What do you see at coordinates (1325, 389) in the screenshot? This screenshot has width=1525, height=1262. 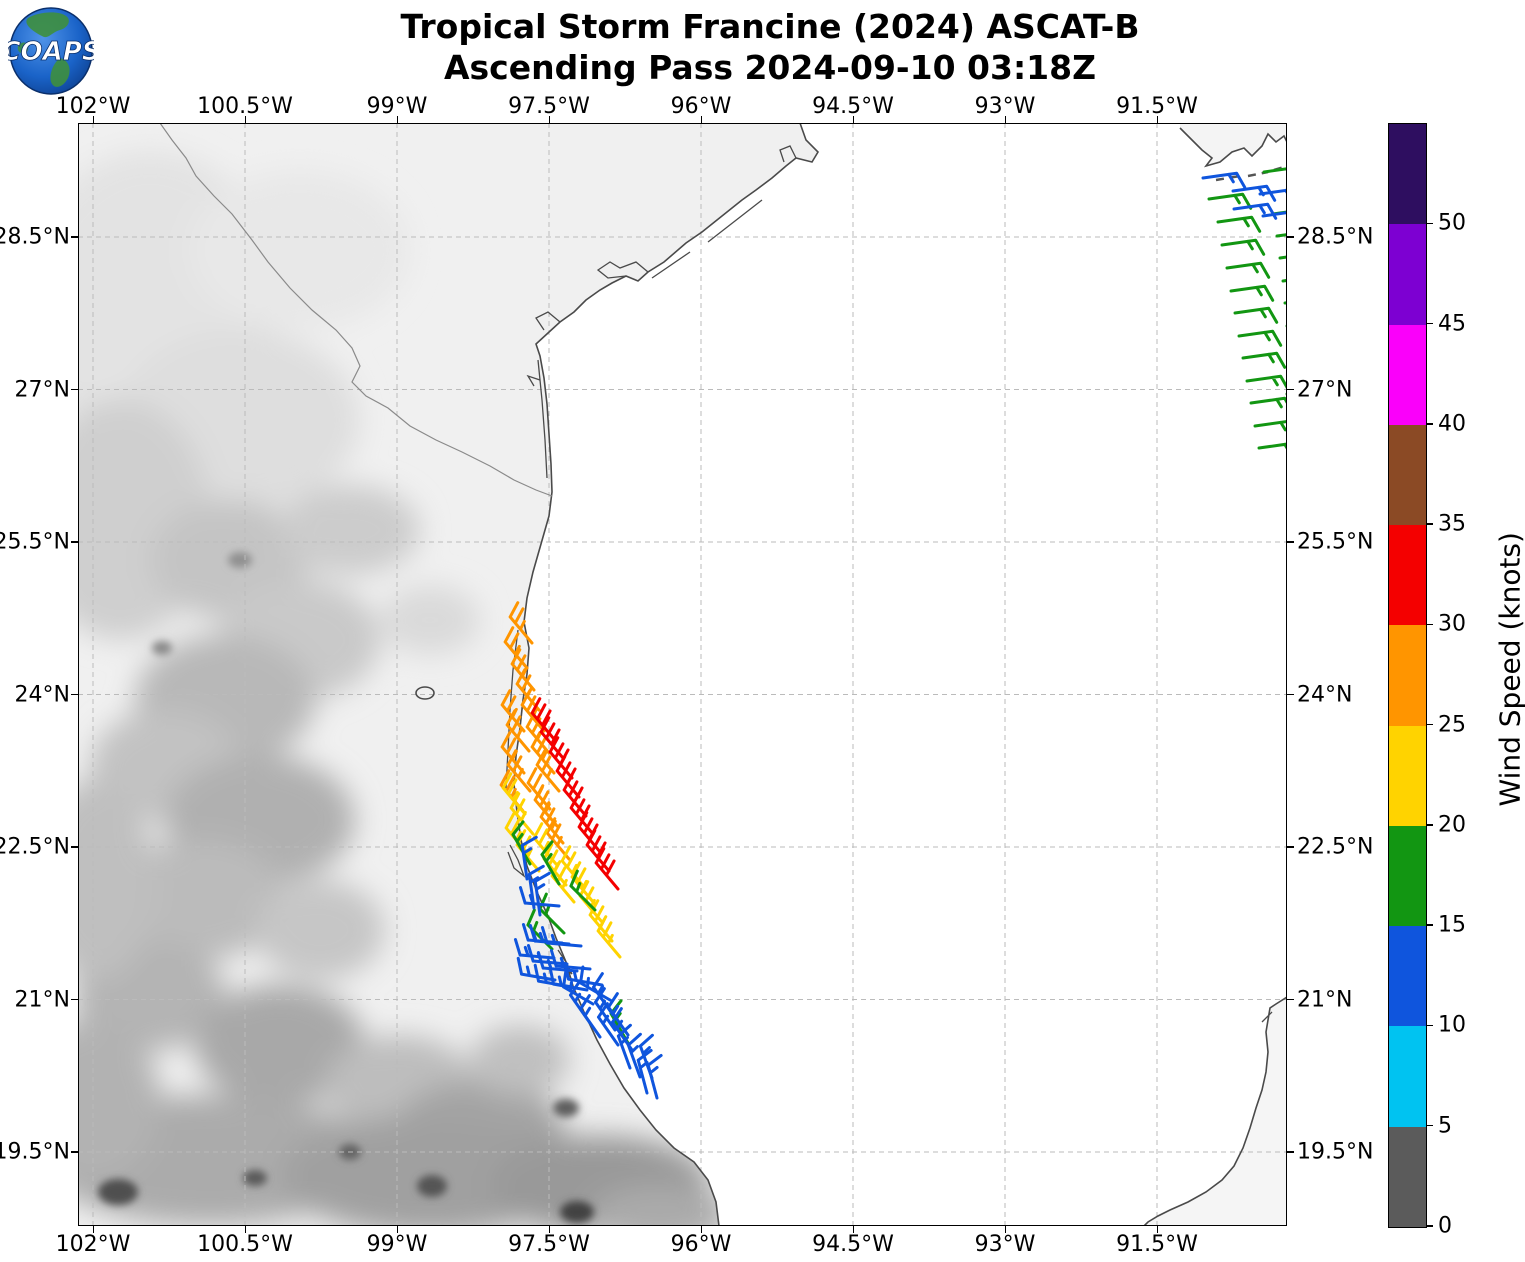 I see `lat-tick-label-right: 27°N` at bounding box center [1325, 389].